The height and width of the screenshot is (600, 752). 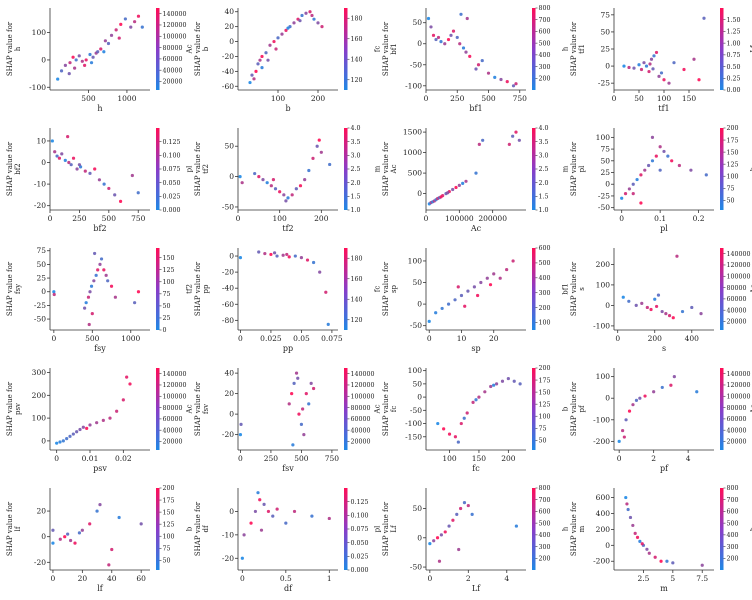 I want to click on y-tick-label: -100, so click(x=601, y=325).